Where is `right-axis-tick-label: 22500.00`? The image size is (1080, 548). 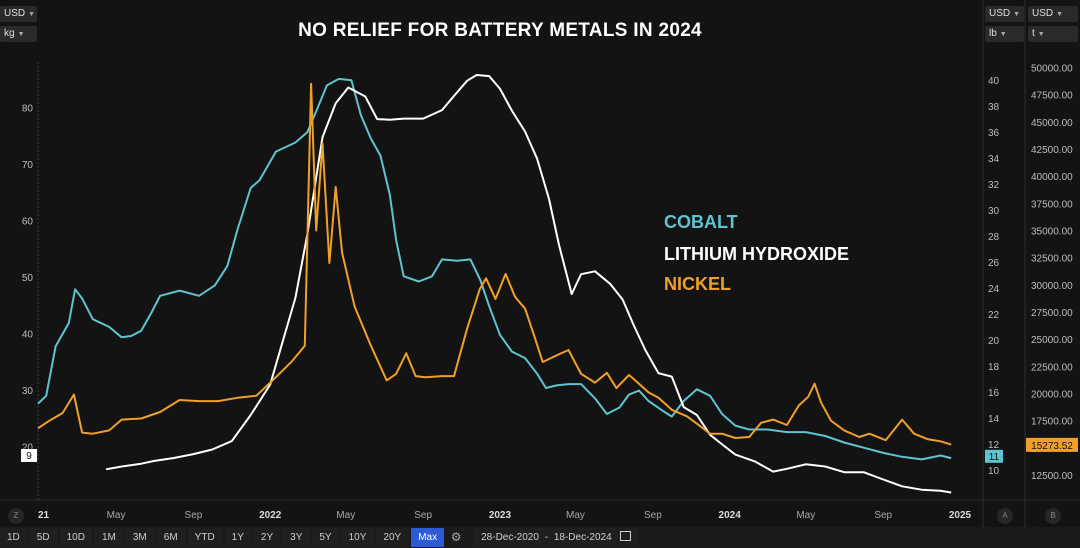
right-axis-tick-label: 22500.00 is located at coordinates (1052, 367).